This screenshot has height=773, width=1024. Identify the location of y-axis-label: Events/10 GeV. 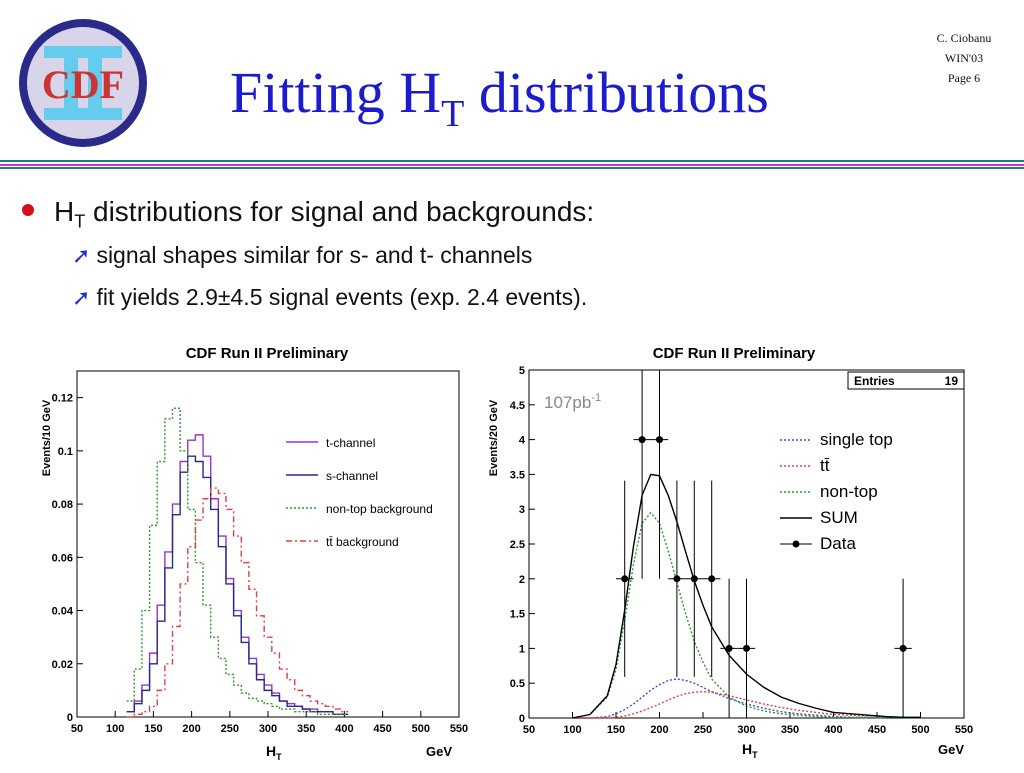
(47, 437).